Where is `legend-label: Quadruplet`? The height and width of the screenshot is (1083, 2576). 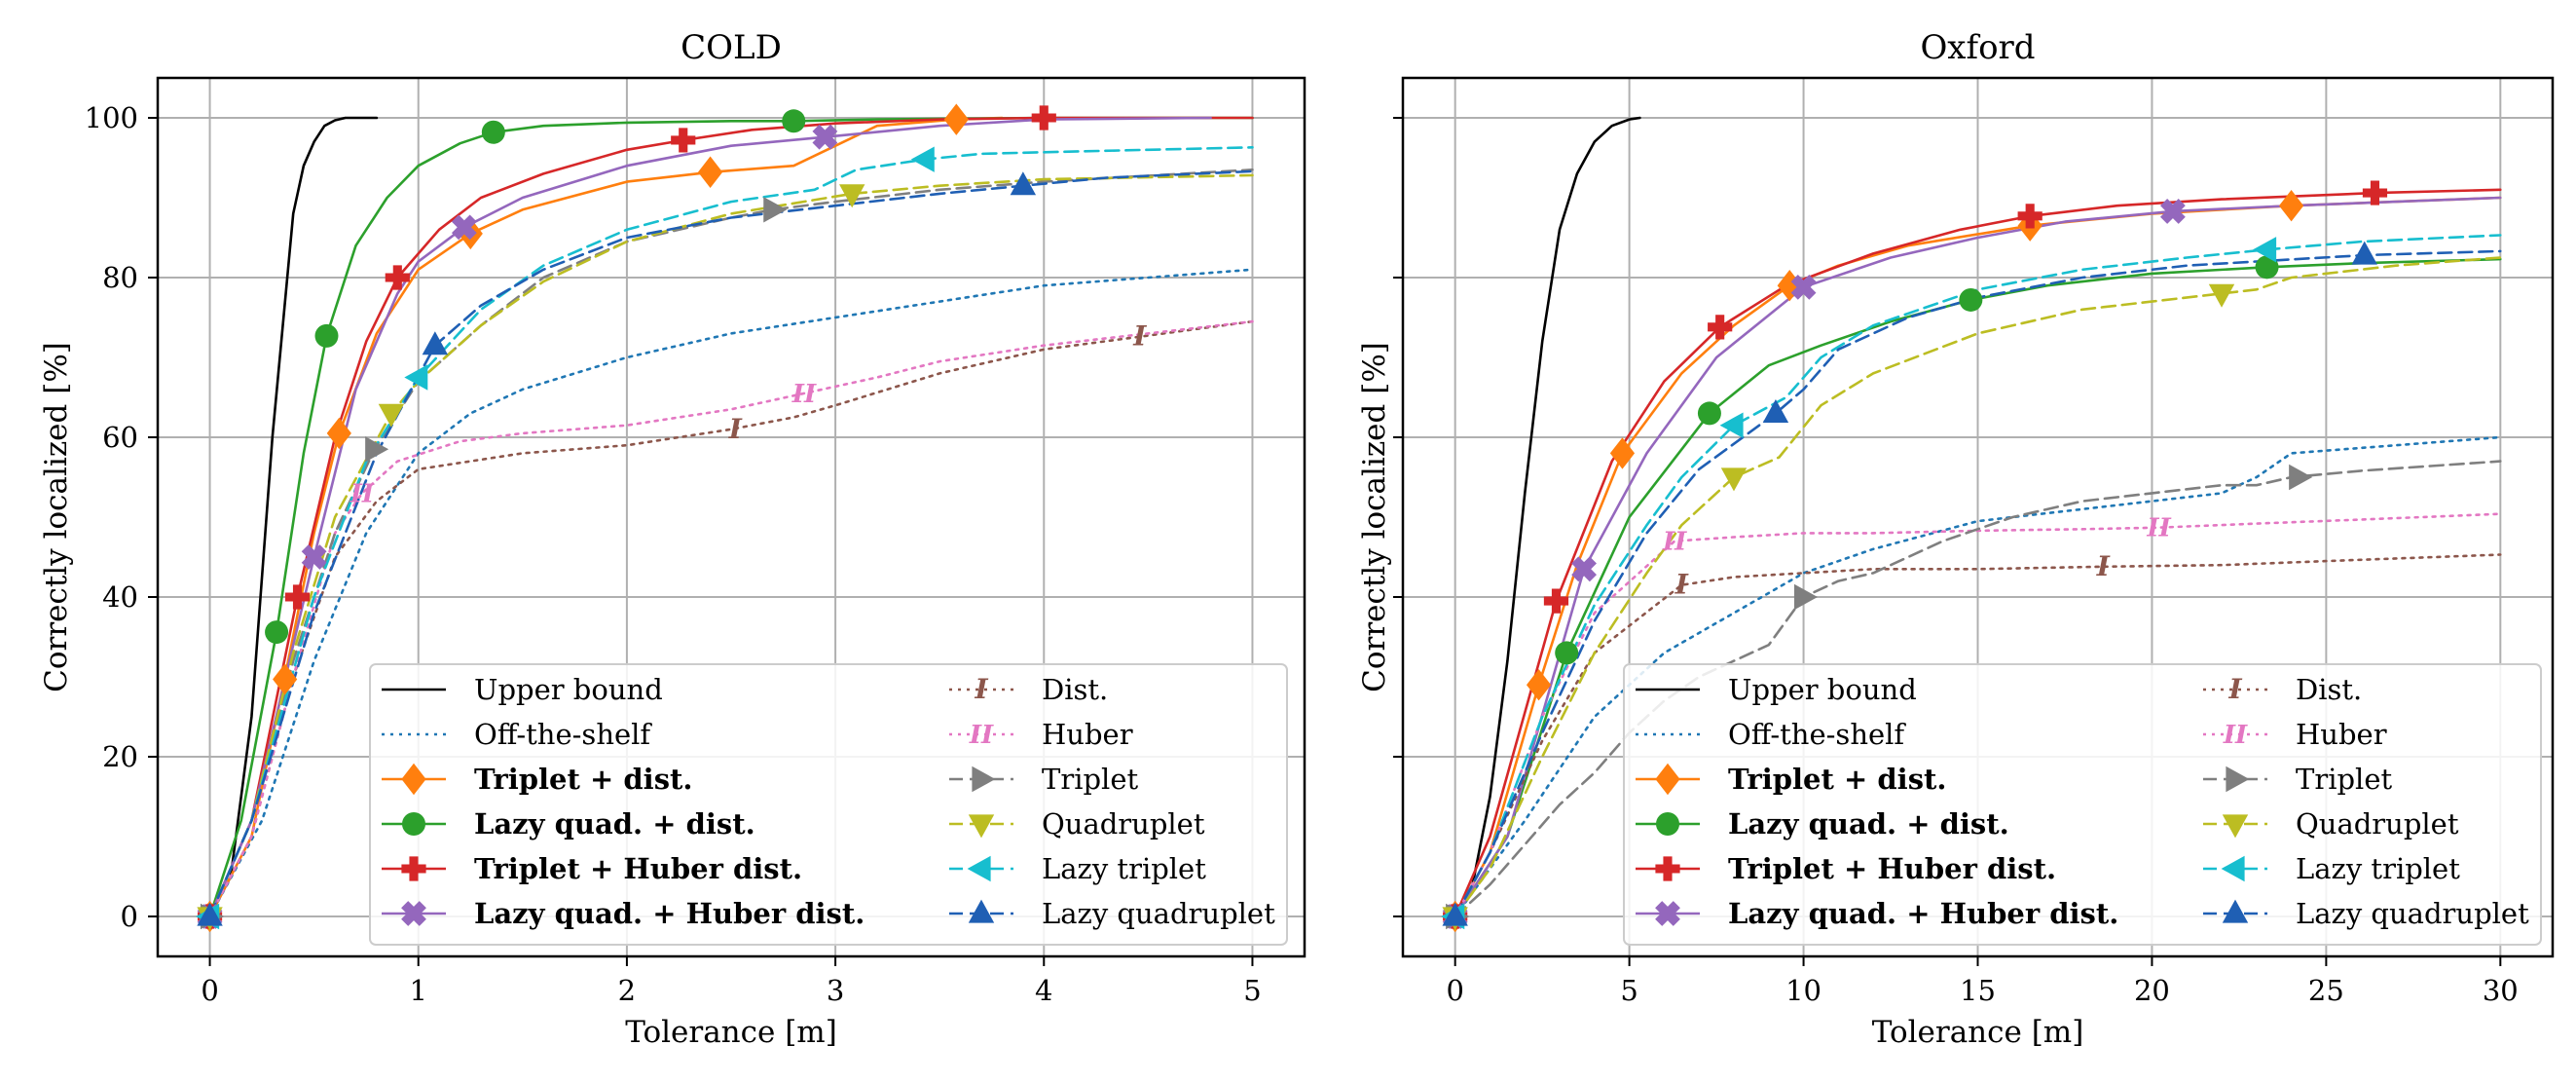
legend-label: Quadruplet is located at coordinates (2377, 823).